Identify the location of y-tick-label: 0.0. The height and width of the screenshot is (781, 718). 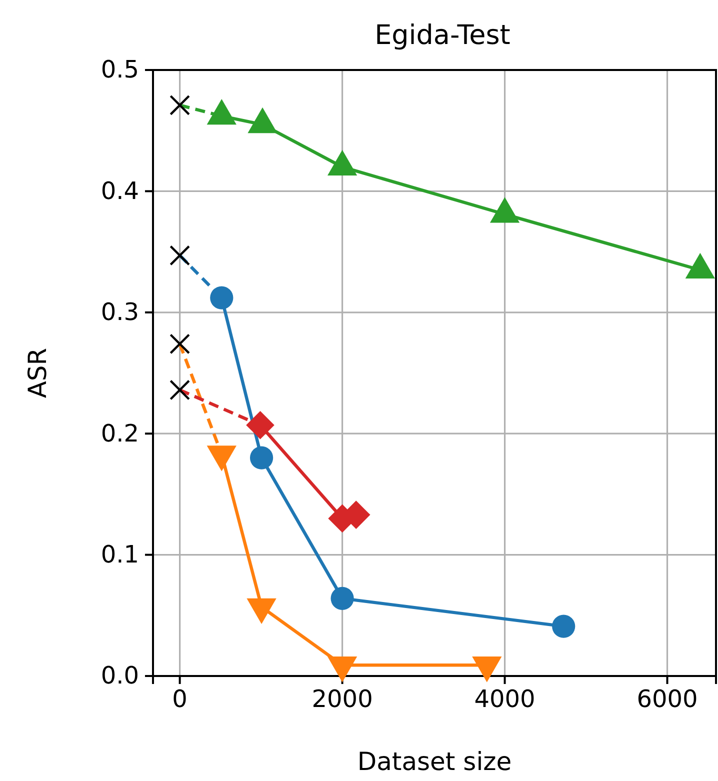
(119, 676).